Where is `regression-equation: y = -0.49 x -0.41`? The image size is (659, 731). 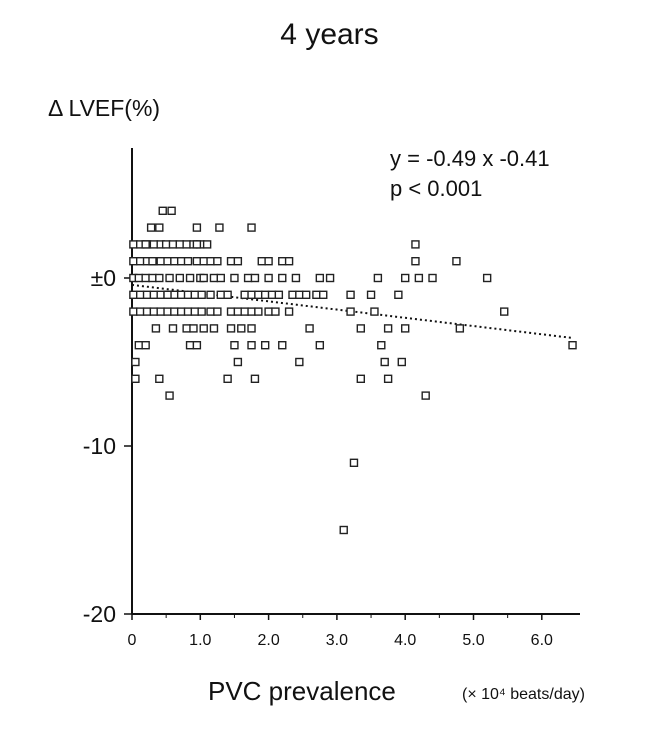
regression-equation: y = -0.49 x -0.41 is located at coordinates (470, 158).